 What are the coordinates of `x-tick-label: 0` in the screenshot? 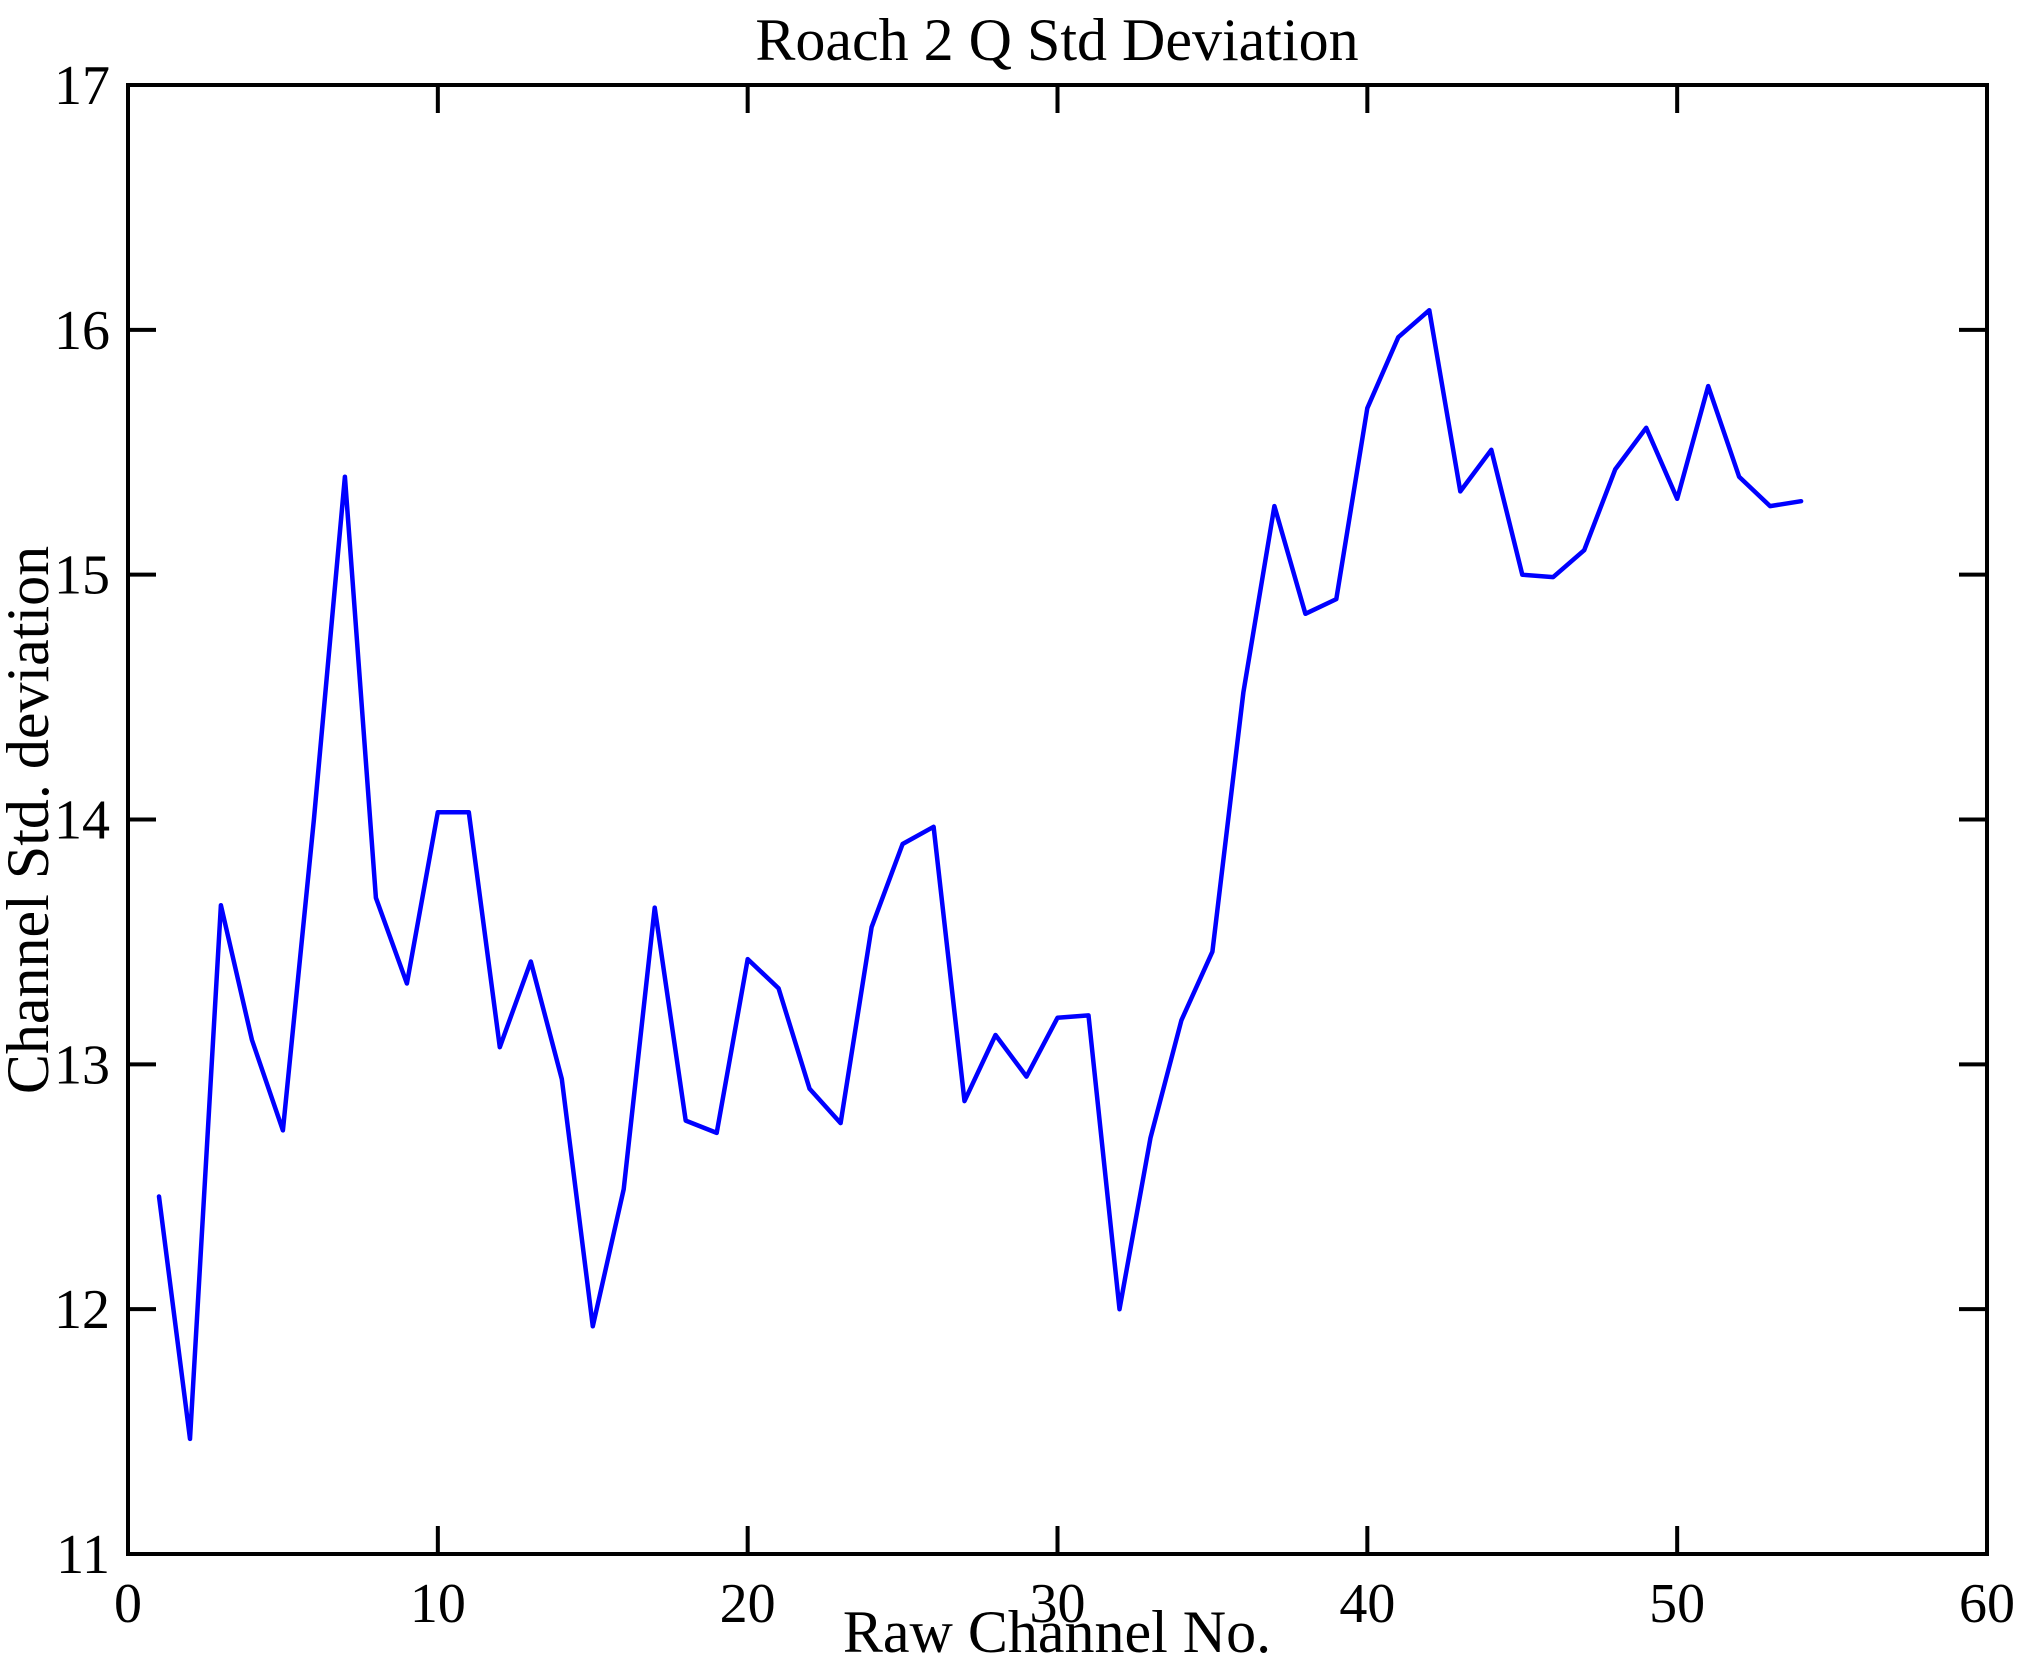 It's located at (128, 1604).